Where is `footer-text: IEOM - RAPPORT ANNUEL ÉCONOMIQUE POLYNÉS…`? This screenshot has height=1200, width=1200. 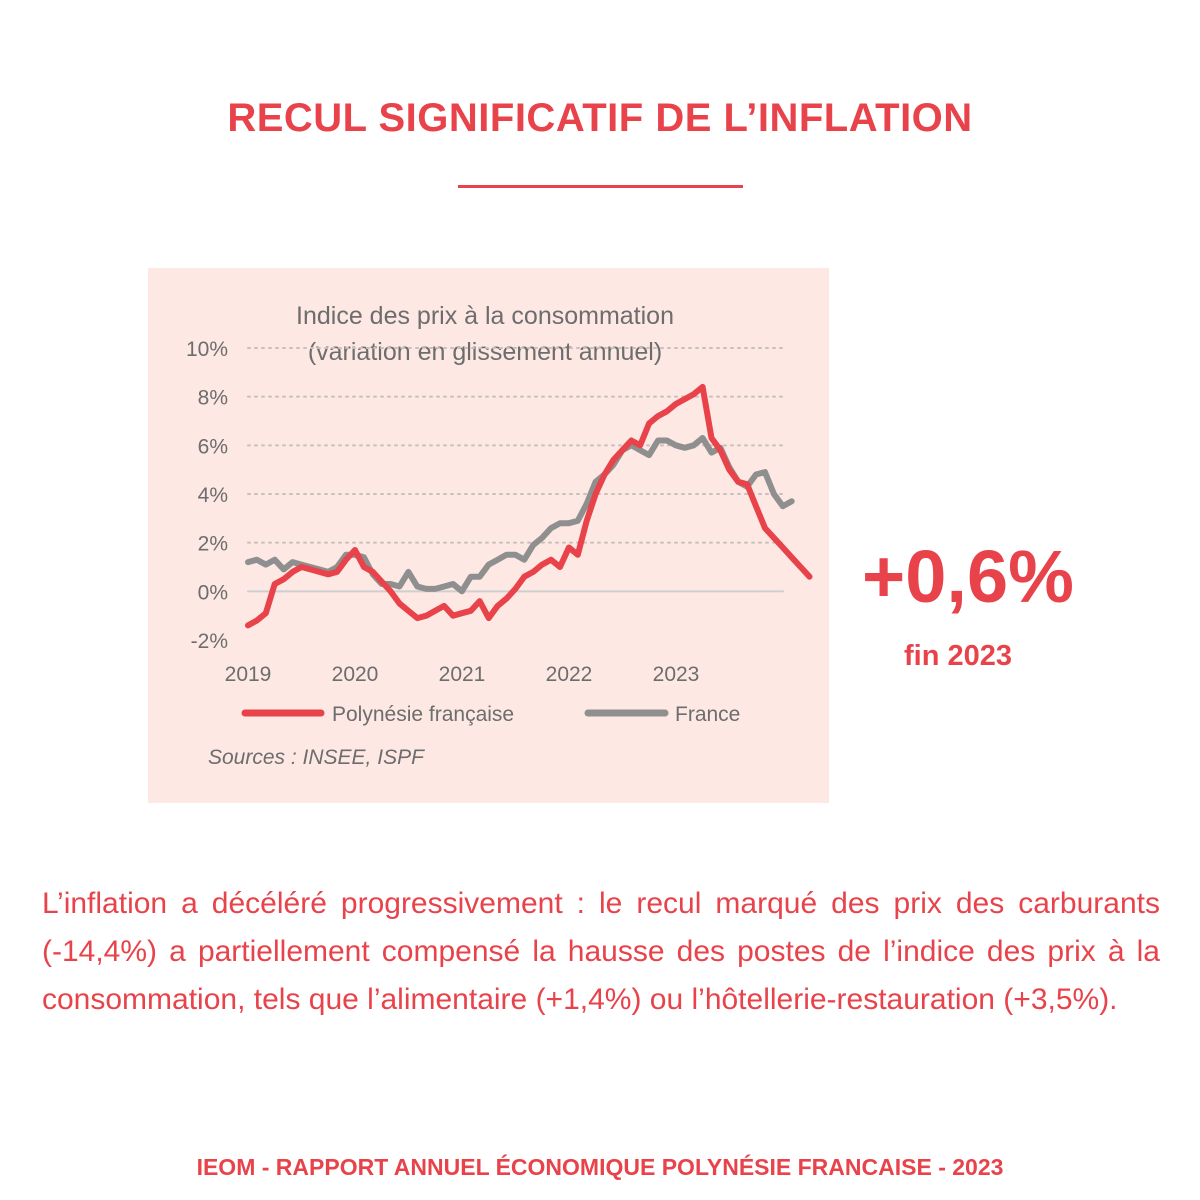 footer-text: IEOM - RAPPORT ANNUEL ÉCONOMIQUE POLYNÉS… is located at coordinates (600, 1167).